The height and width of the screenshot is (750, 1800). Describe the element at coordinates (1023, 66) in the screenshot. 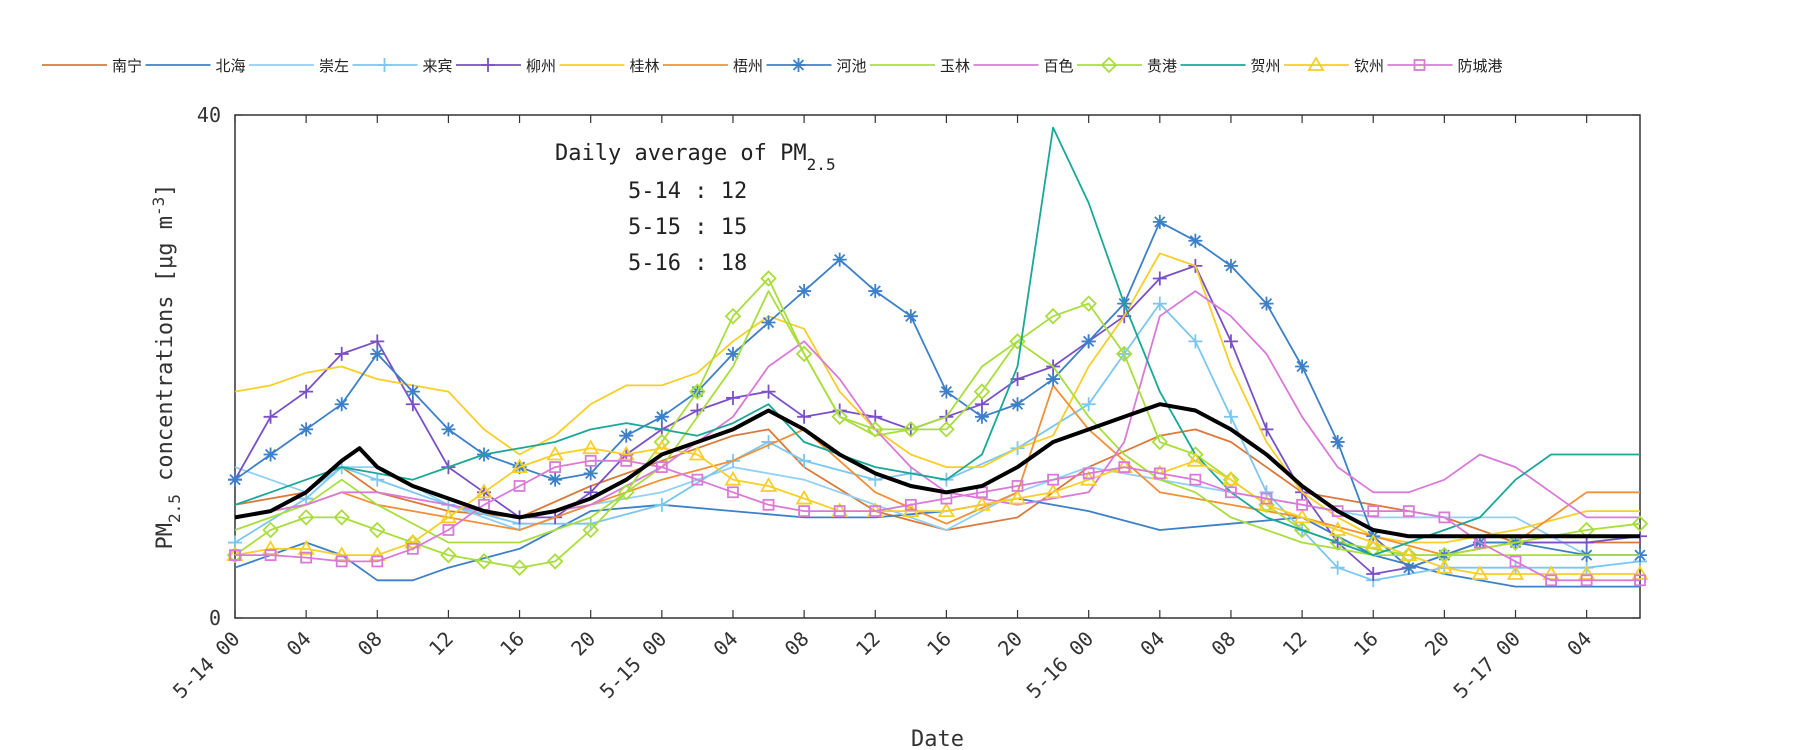

I see `legend-item: 百色` at that location.